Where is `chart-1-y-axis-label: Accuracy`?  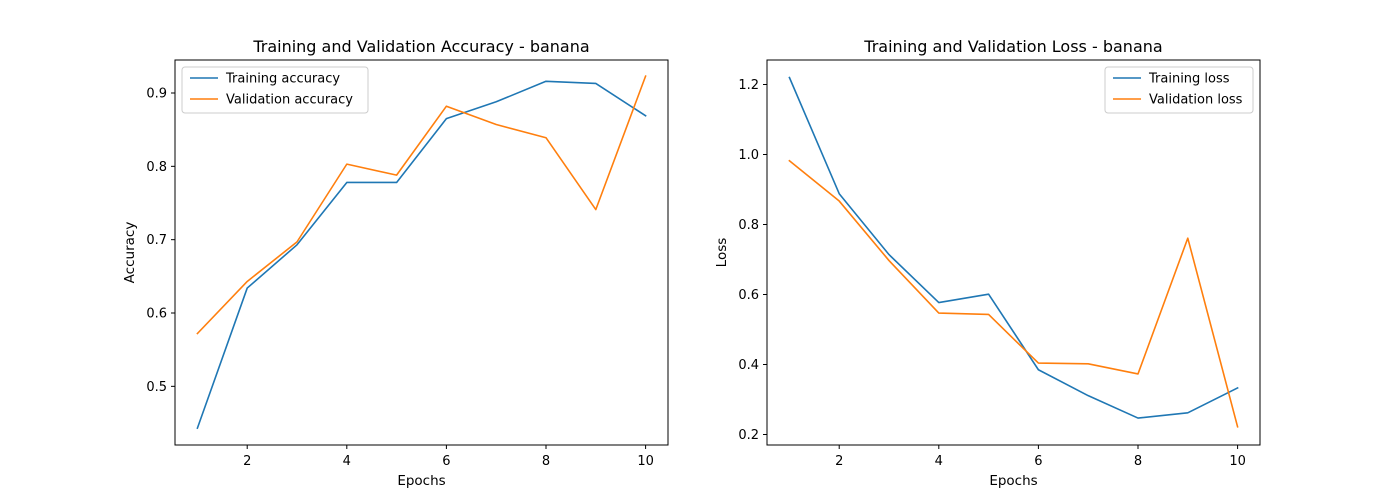 chart-1-y-axis-label: Accuracy is located at coordinates (130, 253).